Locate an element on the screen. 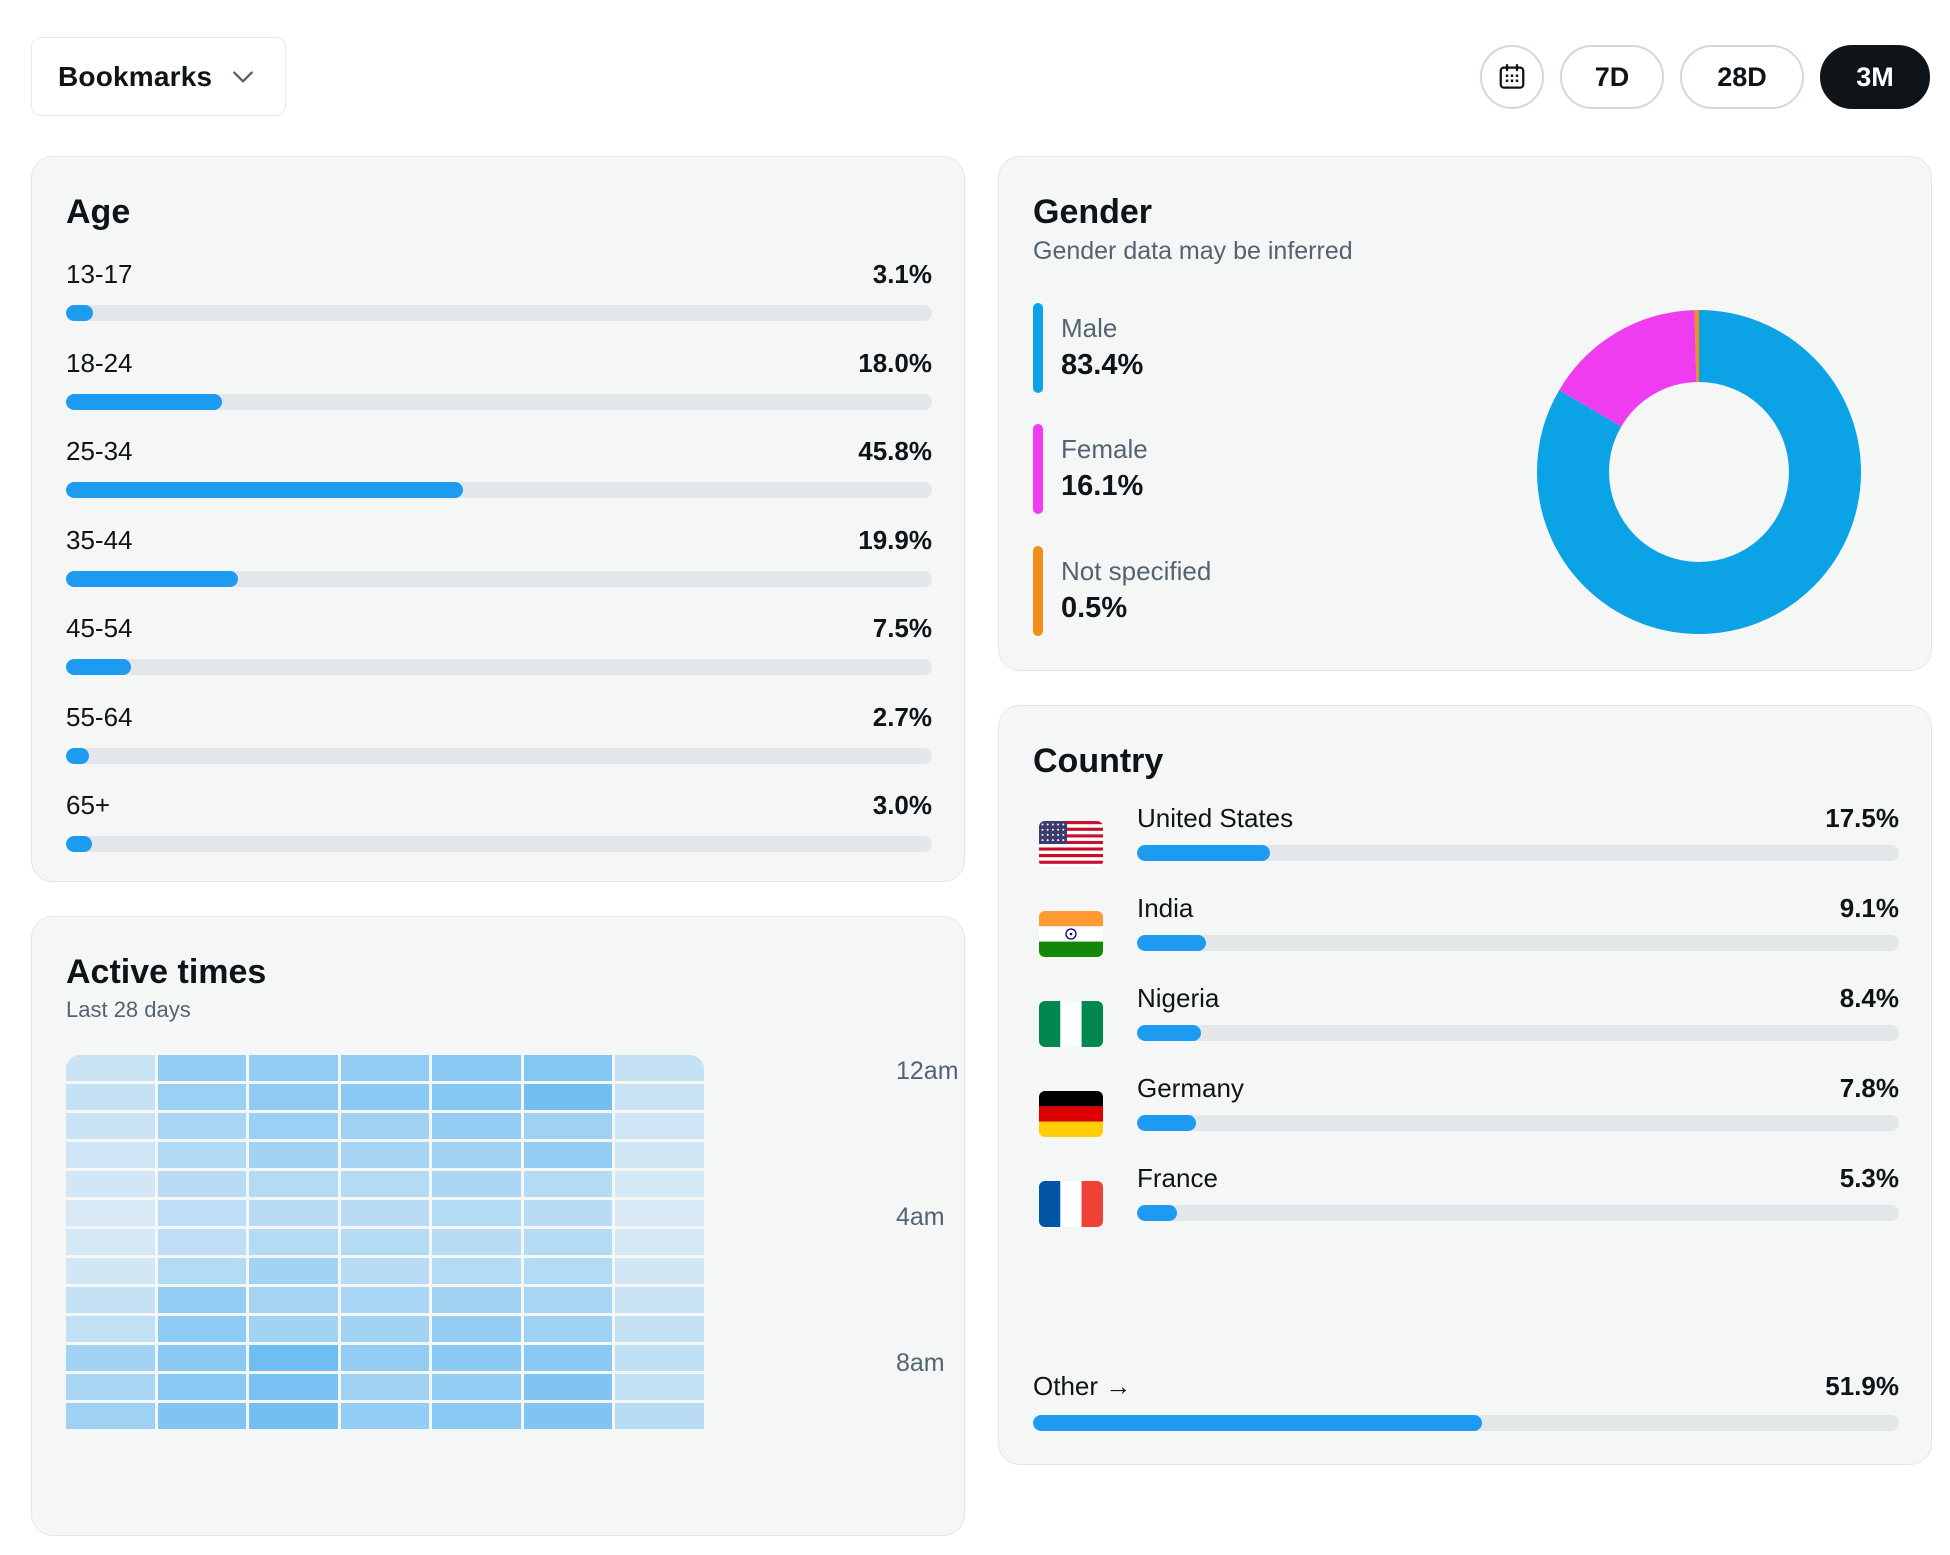 The width and height of the screenshot is (1950, 1555). range-7d-button: 7D is located at coordinates (1612, 77).